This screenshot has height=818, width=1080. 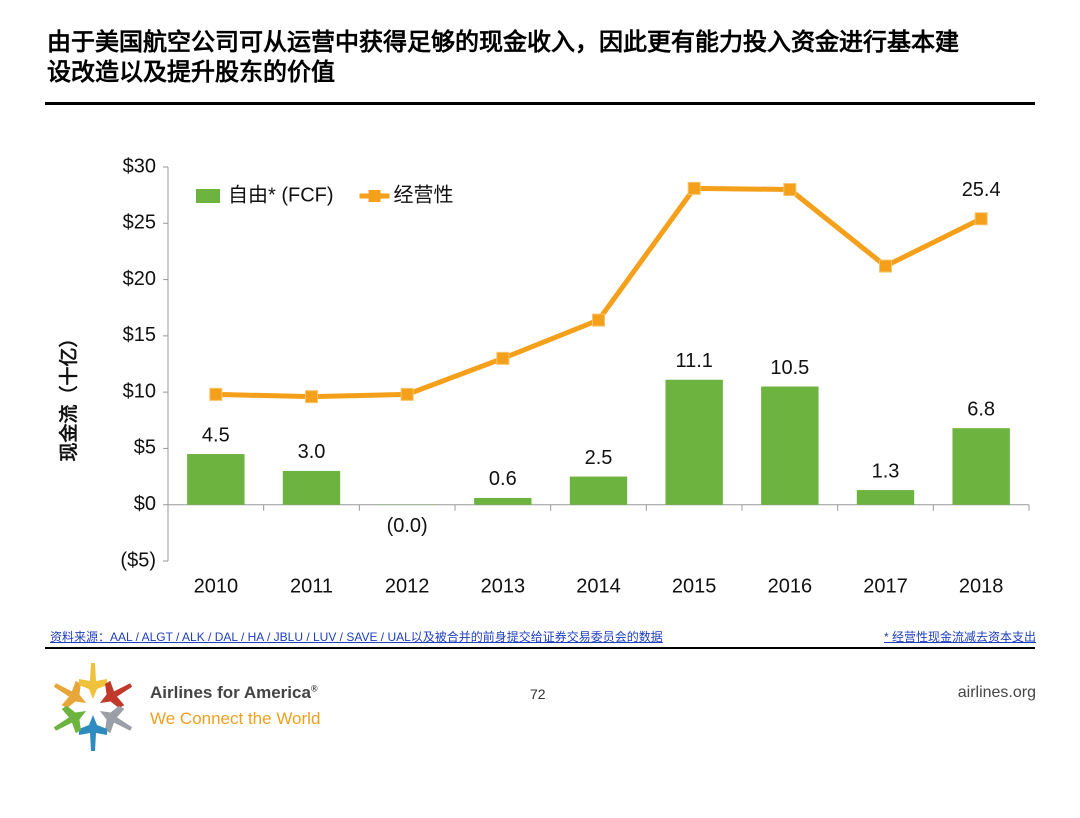 What do you see at coordinates (886, 471) in the screenshot?
I see `bar-value-label: 1.3` at bounding box center [886, 471].